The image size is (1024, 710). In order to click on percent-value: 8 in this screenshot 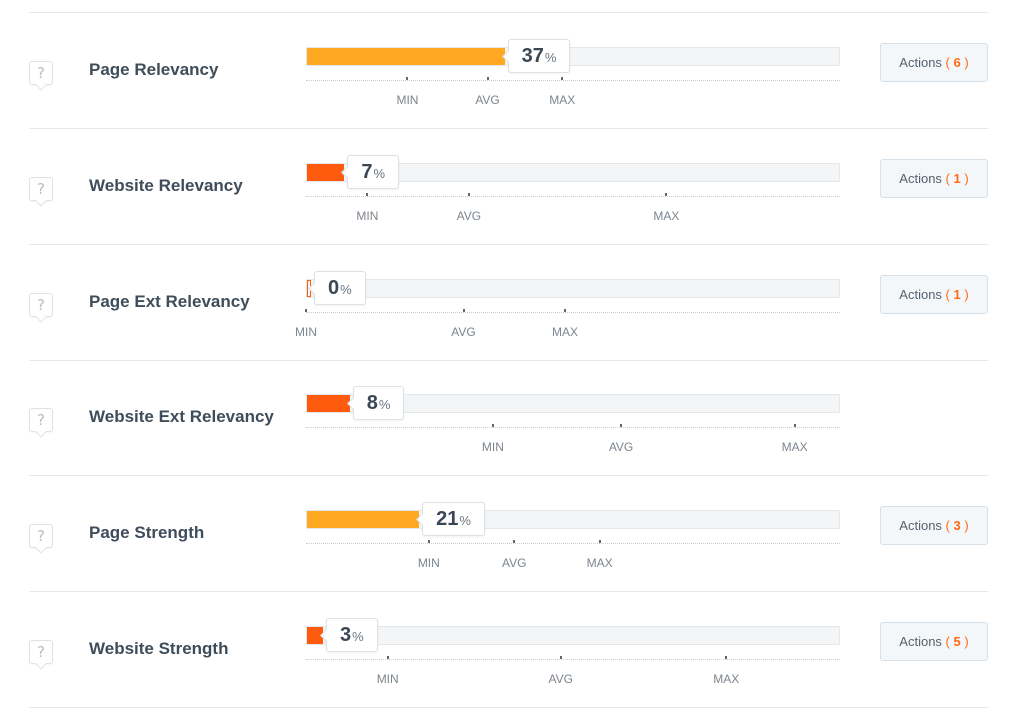, I will do `click(372, 403)`.